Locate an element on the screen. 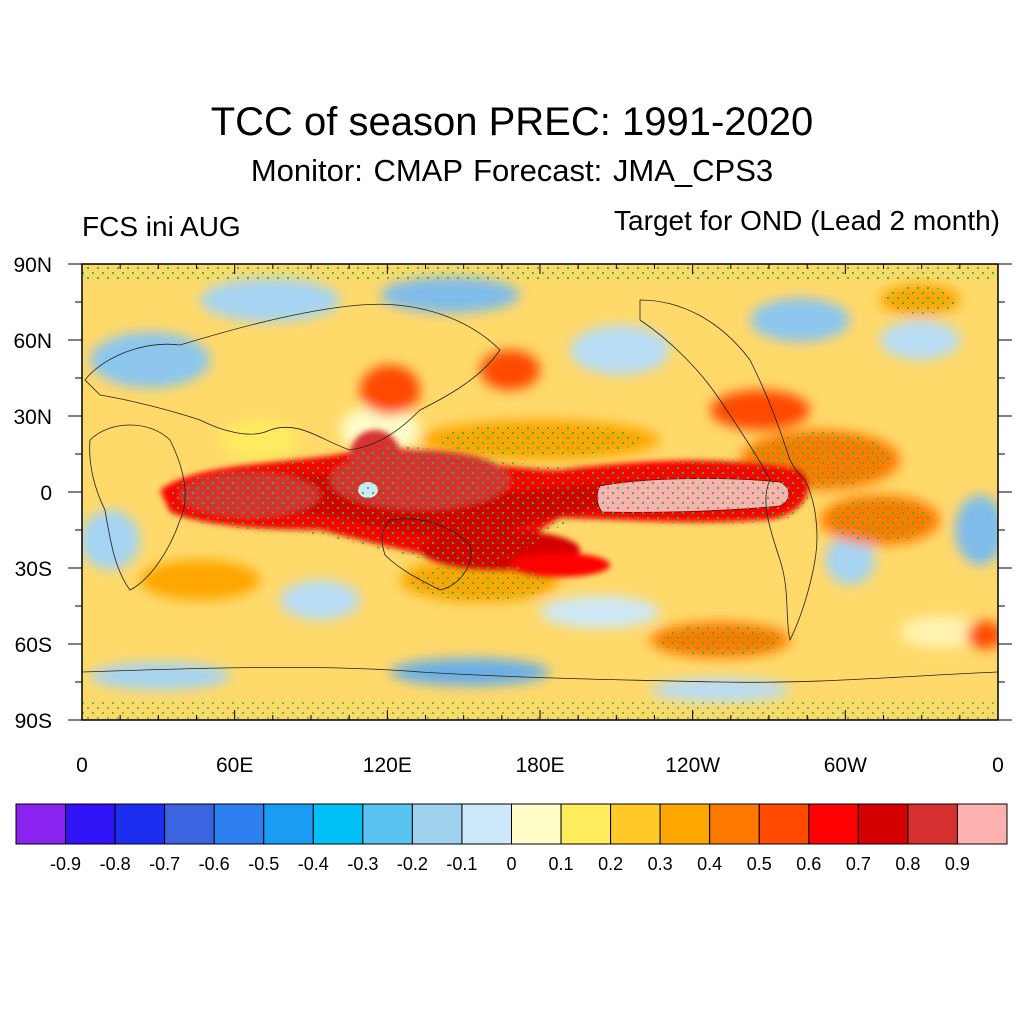 This screenshot has height=1024, width=1024. y-tick-label: 90N is located at coordinates (32, 265).